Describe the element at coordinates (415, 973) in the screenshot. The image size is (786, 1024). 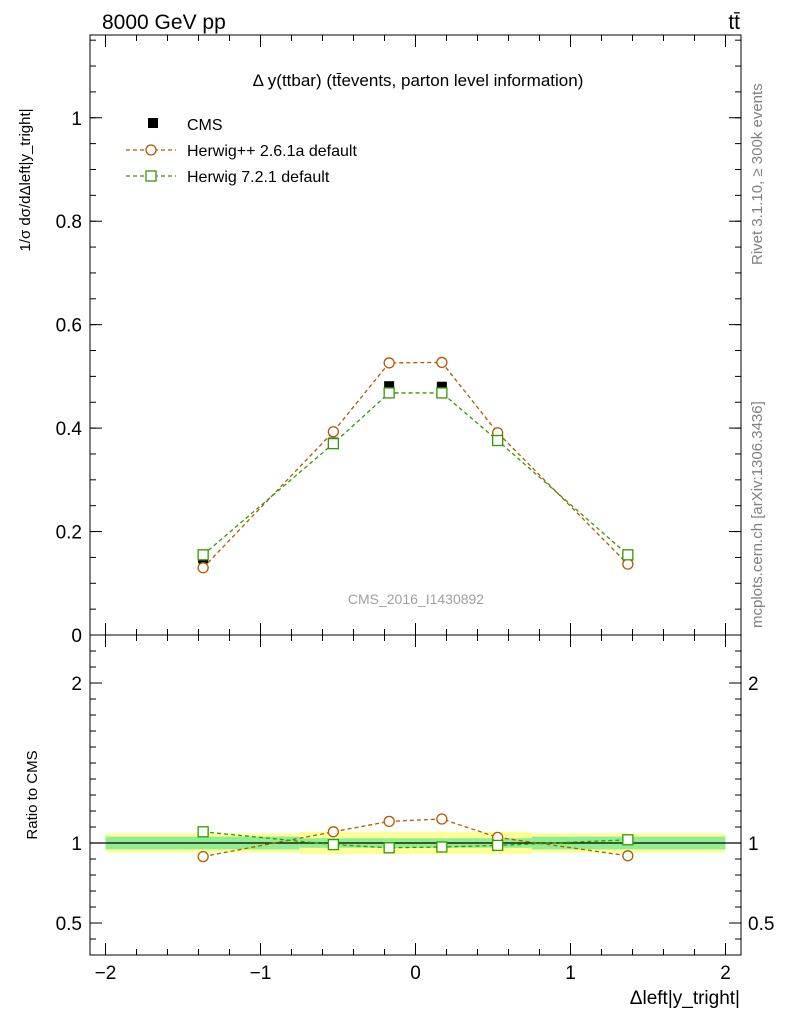
I see `x-tick-label: 0` at that location.